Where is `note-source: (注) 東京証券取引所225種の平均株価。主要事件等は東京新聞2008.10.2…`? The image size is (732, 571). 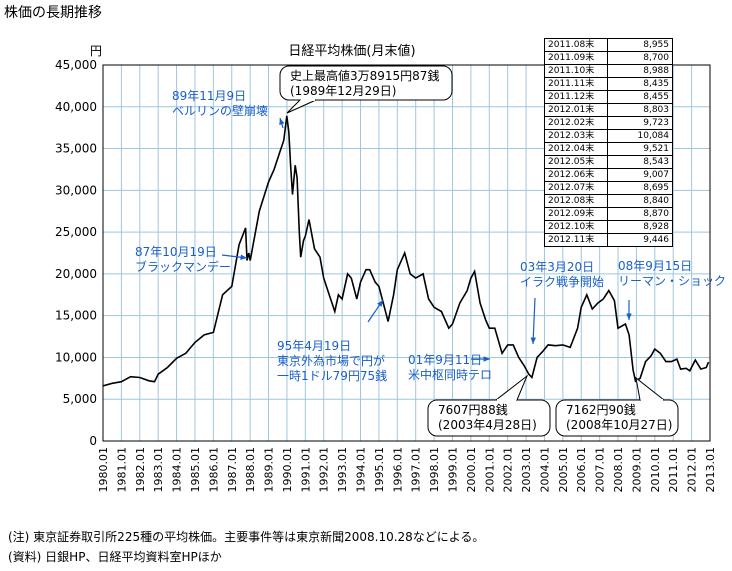 note-source: (注) 東京証券取引所225種の平均株価。主要事件等は東京新聞2008.10.2… is located at coordinates (246, 537).